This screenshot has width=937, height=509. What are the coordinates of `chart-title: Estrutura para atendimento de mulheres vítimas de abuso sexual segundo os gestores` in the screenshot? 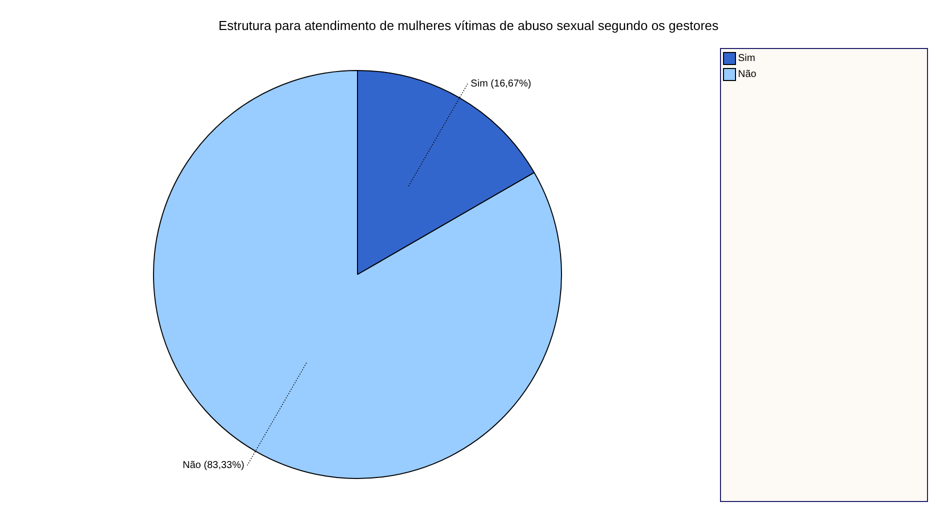 It's located at (468, 25).